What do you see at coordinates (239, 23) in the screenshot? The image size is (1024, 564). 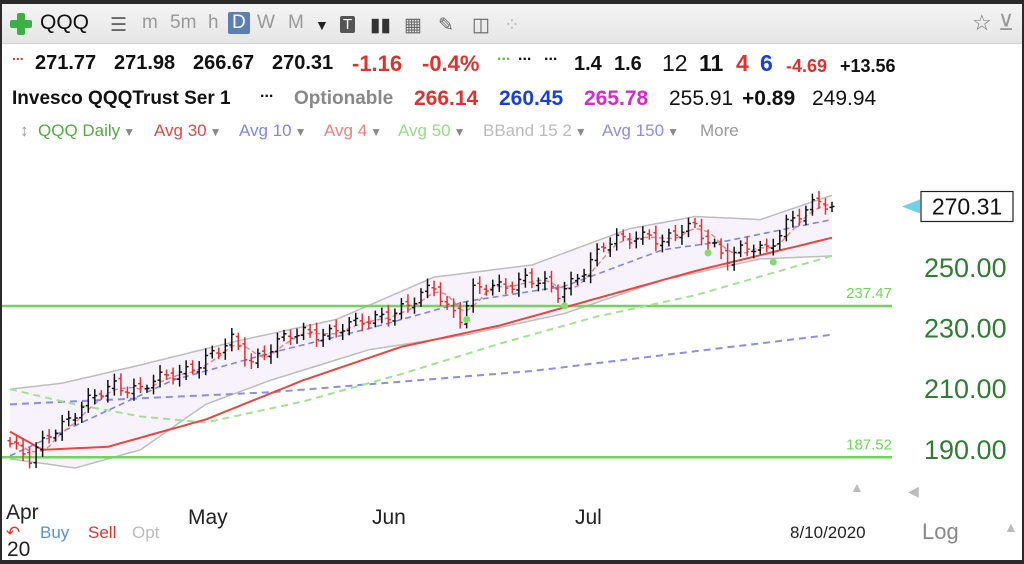 I see `timeframe-d: D` at bounding box center [239, 23].